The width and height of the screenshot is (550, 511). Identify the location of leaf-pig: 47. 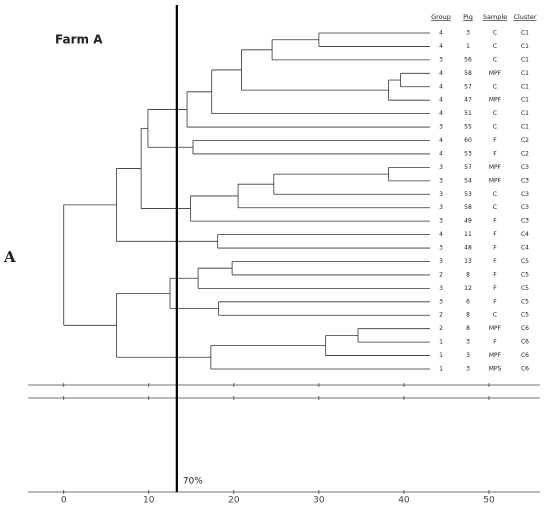
(468, 100).